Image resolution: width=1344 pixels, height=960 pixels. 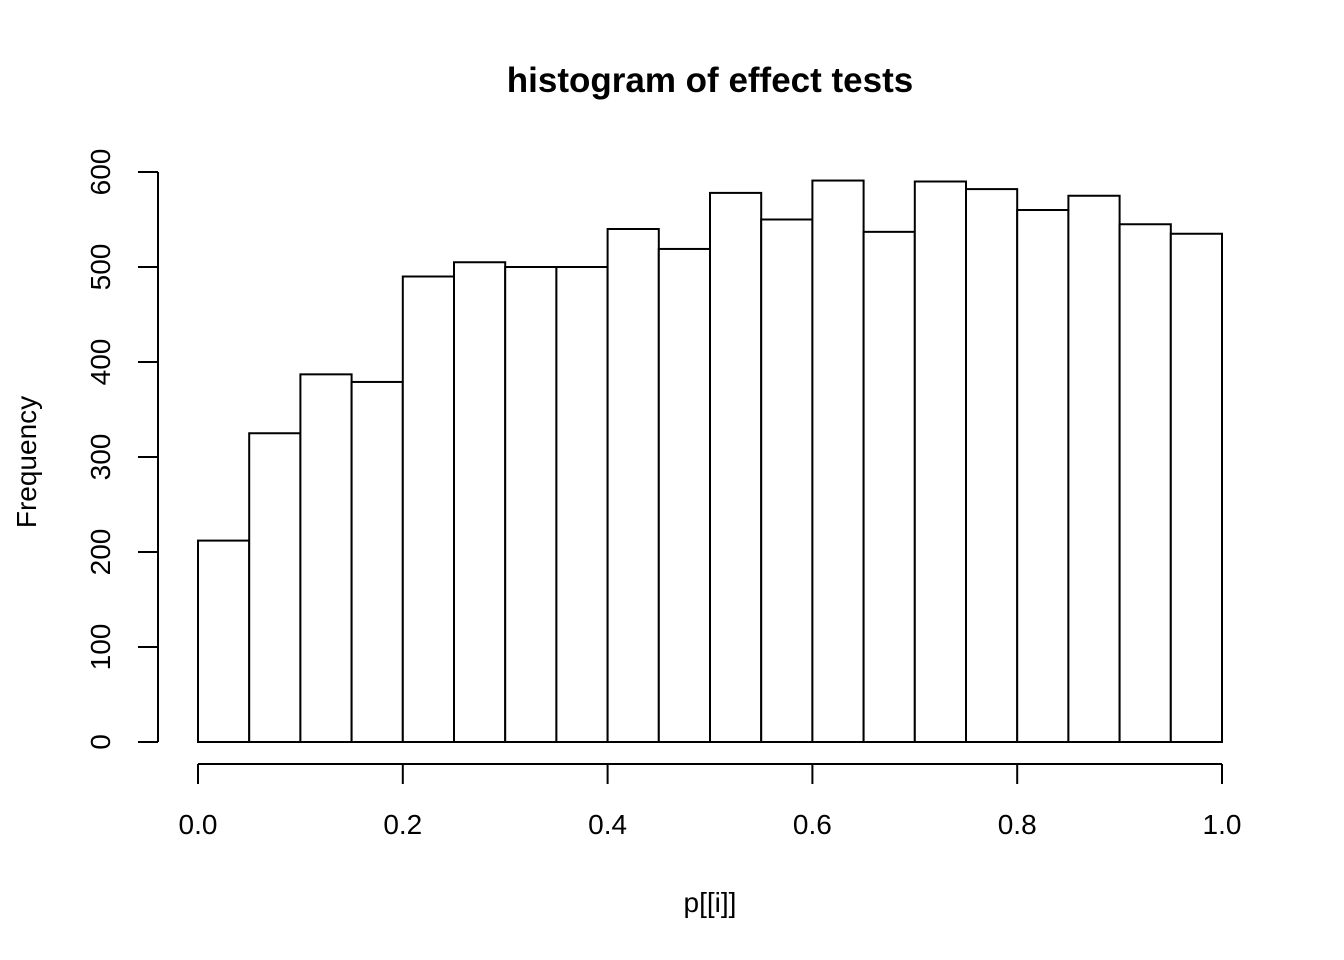 I want to click on y-tick-label: 200, so click(x=100, y=552).